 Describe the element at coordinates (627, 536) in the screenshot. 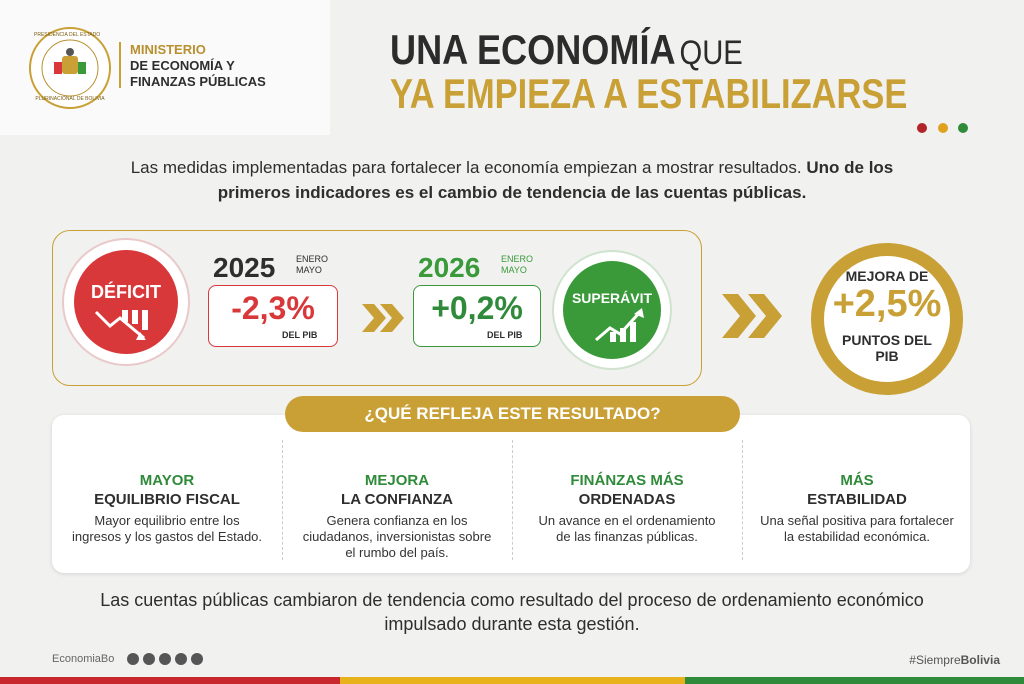

I see `item-text: de las finanzas públicas.` at that location.